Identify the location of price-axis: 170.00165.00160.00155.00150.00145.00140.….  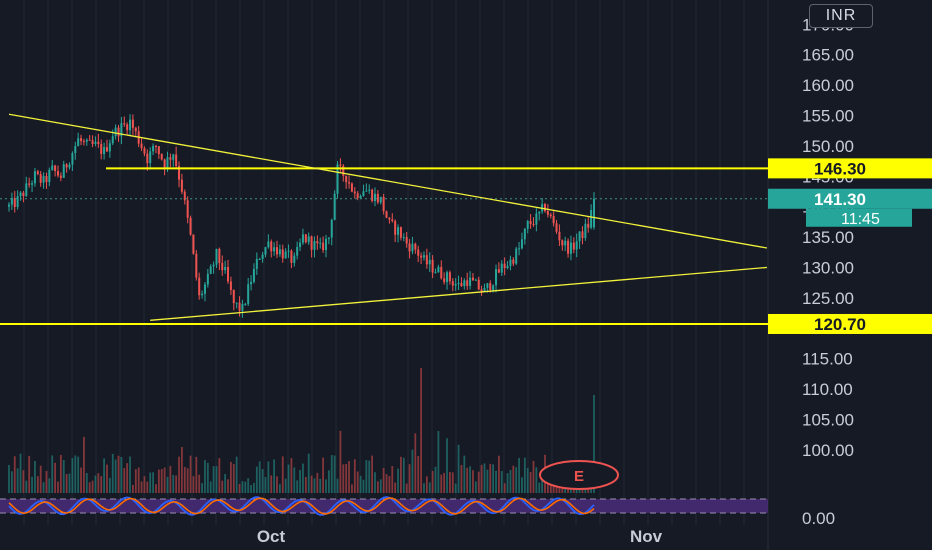
(828, 271).